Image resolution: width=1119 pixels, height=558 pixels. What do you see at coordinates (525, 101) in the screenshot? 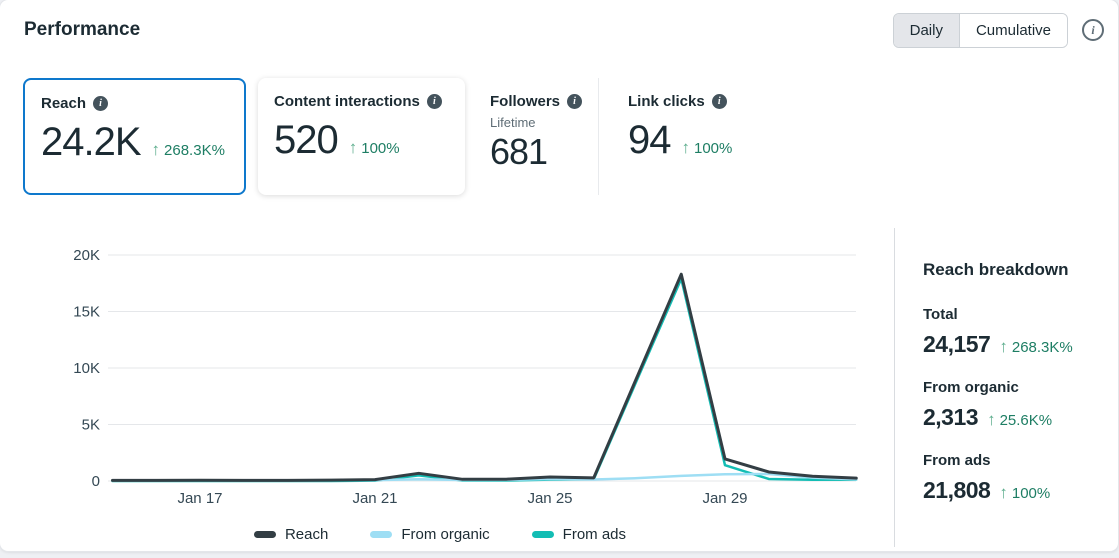
I see `metric-label: Followers` at bounding box center [525, 101].